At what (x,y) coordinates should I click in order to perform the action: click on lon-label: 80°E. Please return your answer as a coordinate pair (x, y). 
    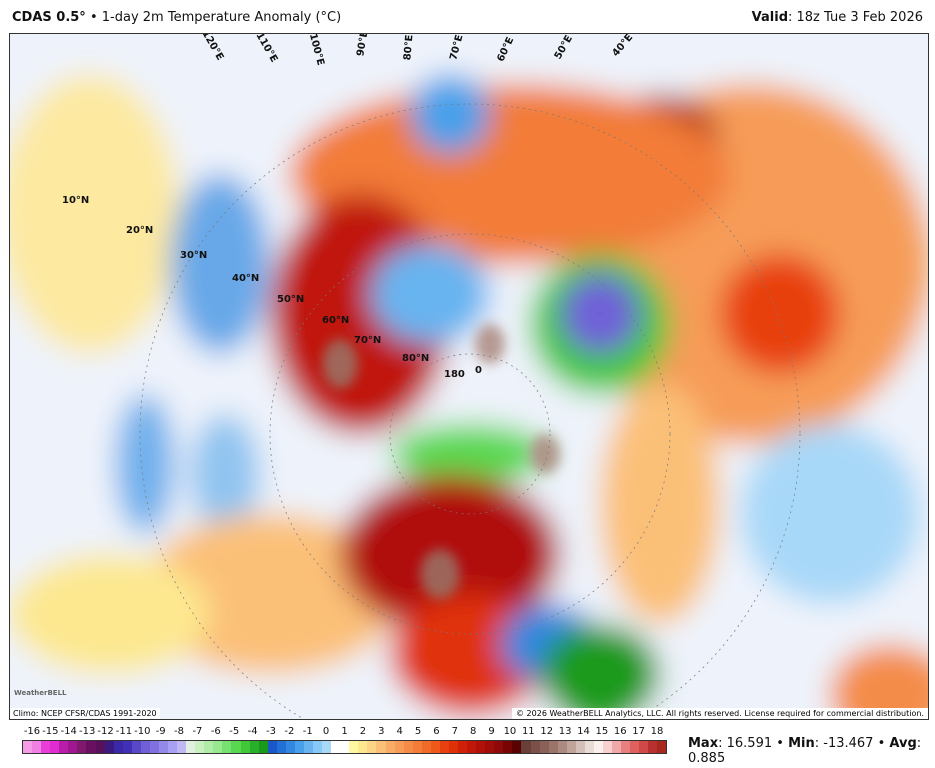
    Looking at the image, I should click on (409, 47).